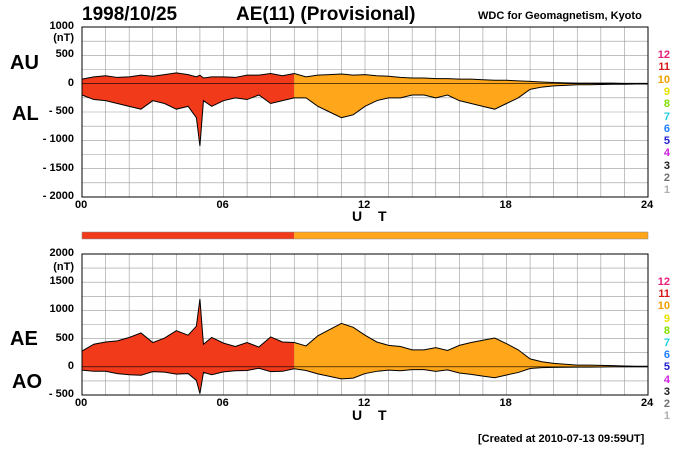 The height and width of the screenshot is (450, 700). I want to click on chart-title: AE(11) (Provisional), so click(326, 14).